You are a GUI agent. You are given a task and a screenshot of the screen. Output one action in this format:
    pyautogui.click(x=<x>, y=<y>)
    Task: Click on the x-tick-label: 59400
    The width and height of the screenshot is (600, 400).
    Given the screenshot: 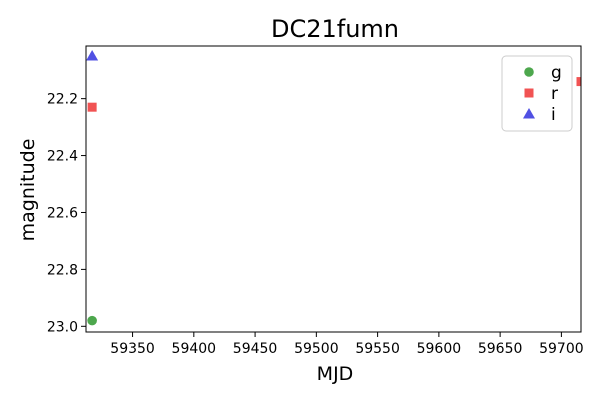 What is the action you would take?
    pyautogui.click(x=194, y=349)
    